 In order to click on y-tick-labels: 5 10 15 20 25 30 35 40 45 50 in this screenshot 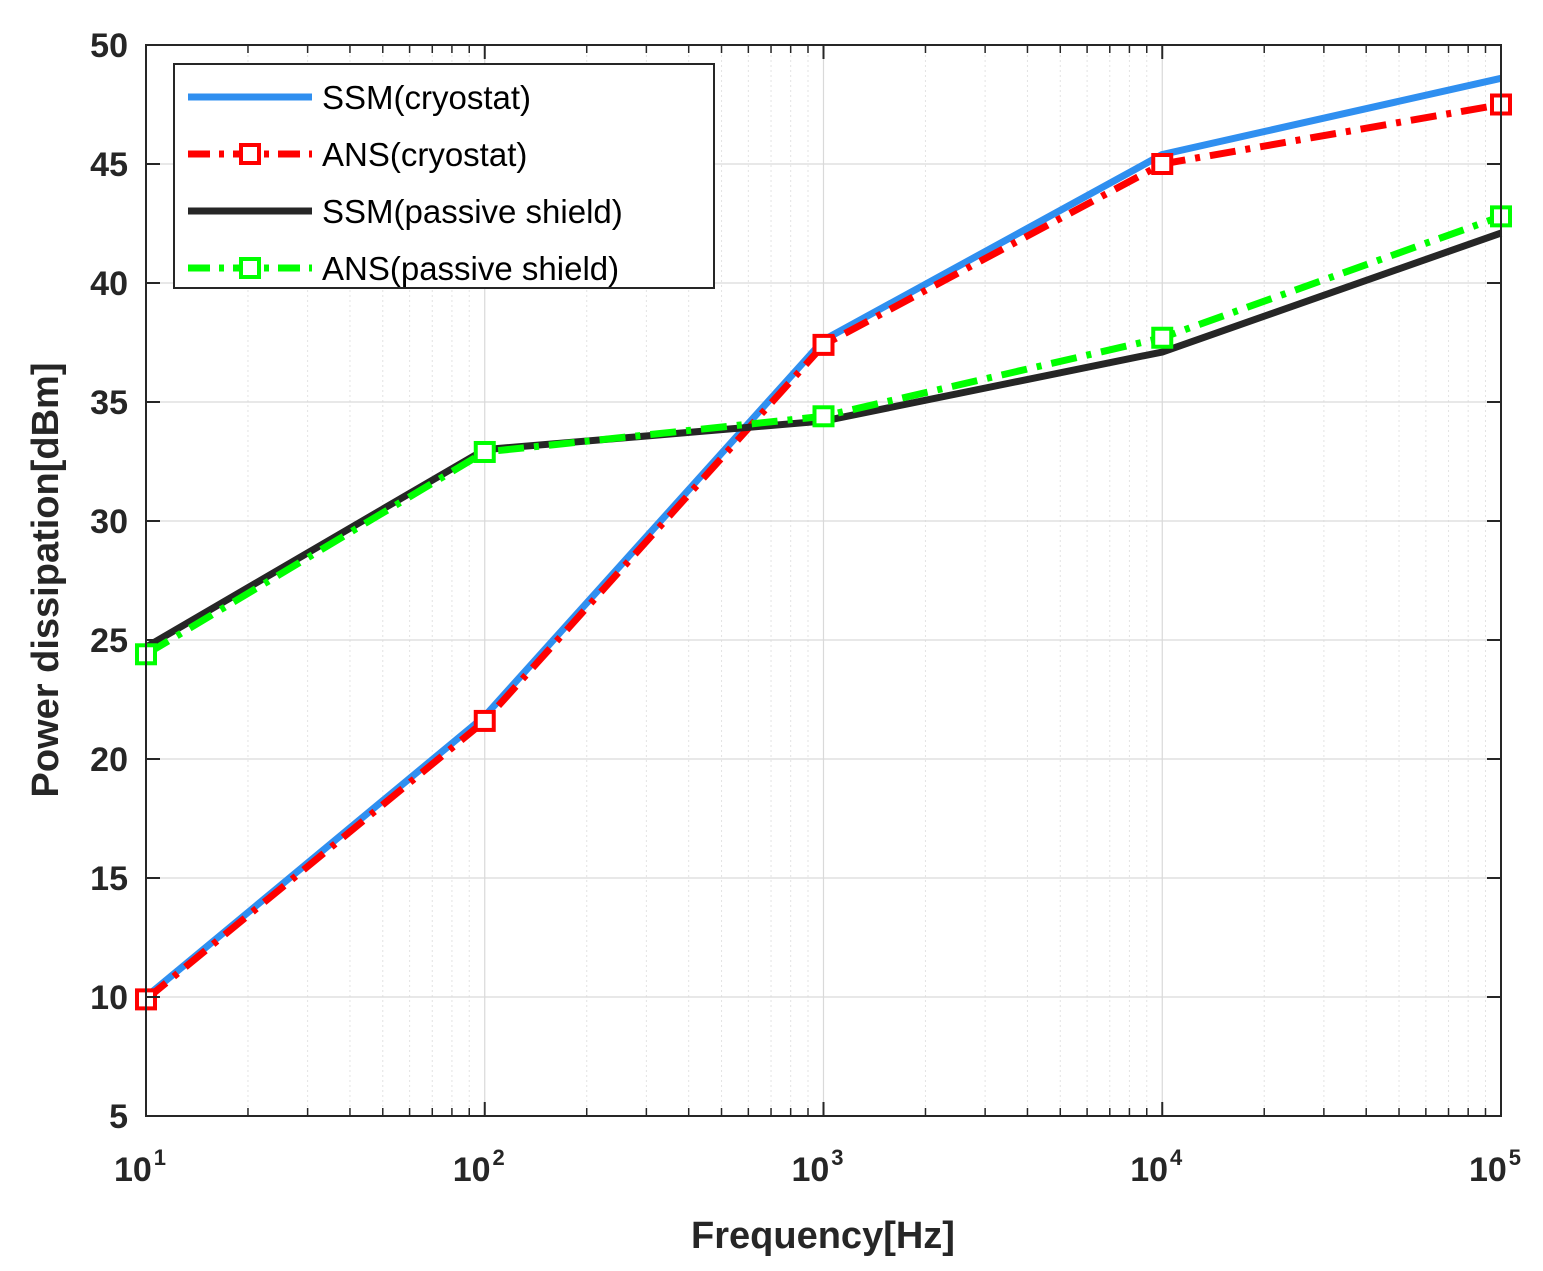, I will do `click(109, 581)`.